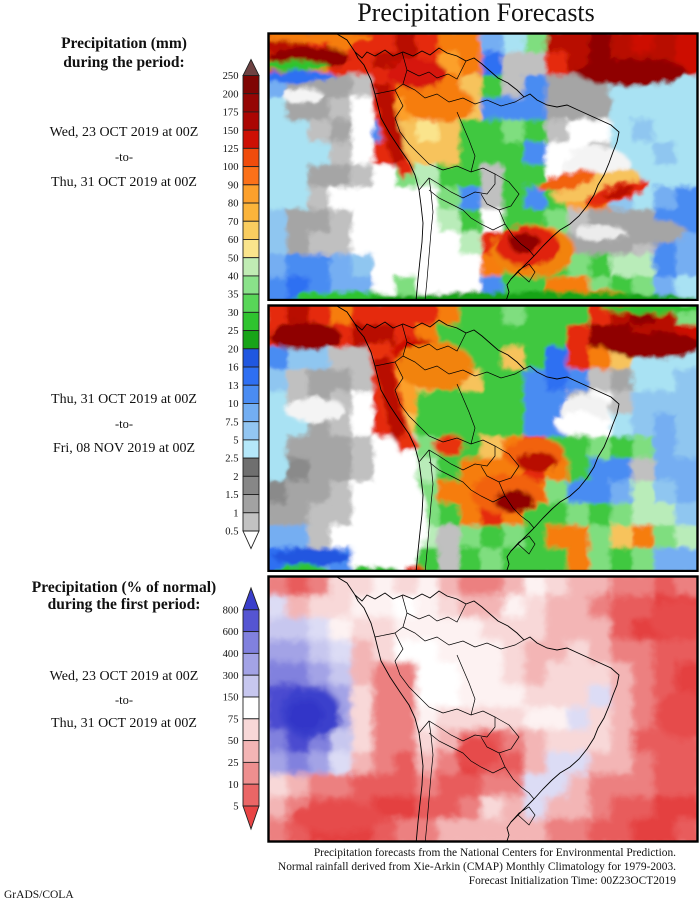  I want to click on svg-text: 7.5, so click(231, 422).